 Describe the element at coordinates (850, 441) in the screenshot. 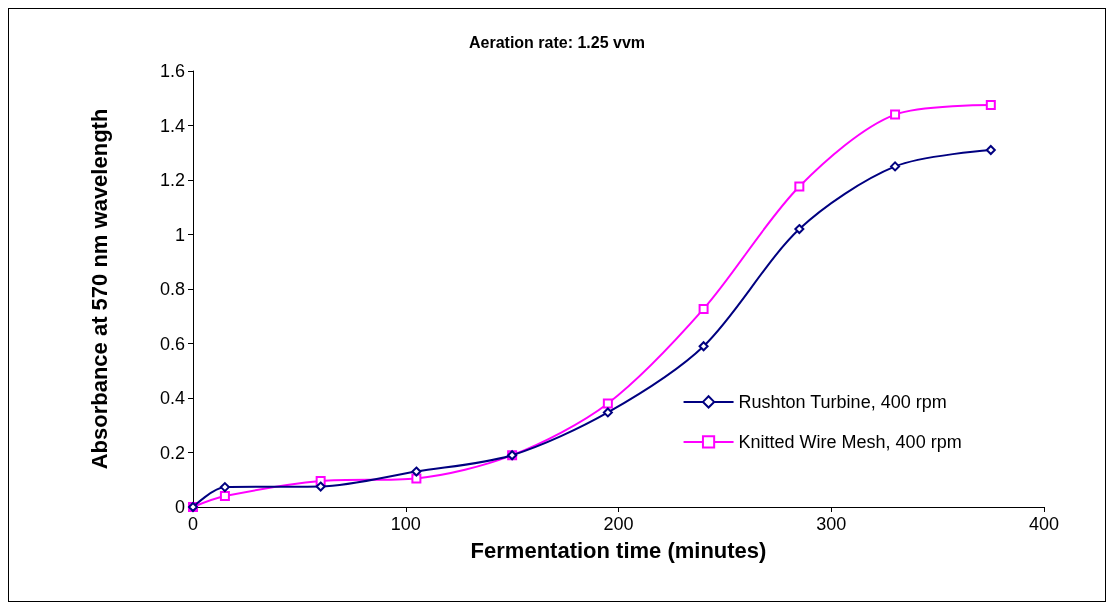

I see `legend-label: Knitted Wire Mesh, 400 rpm` at that location.